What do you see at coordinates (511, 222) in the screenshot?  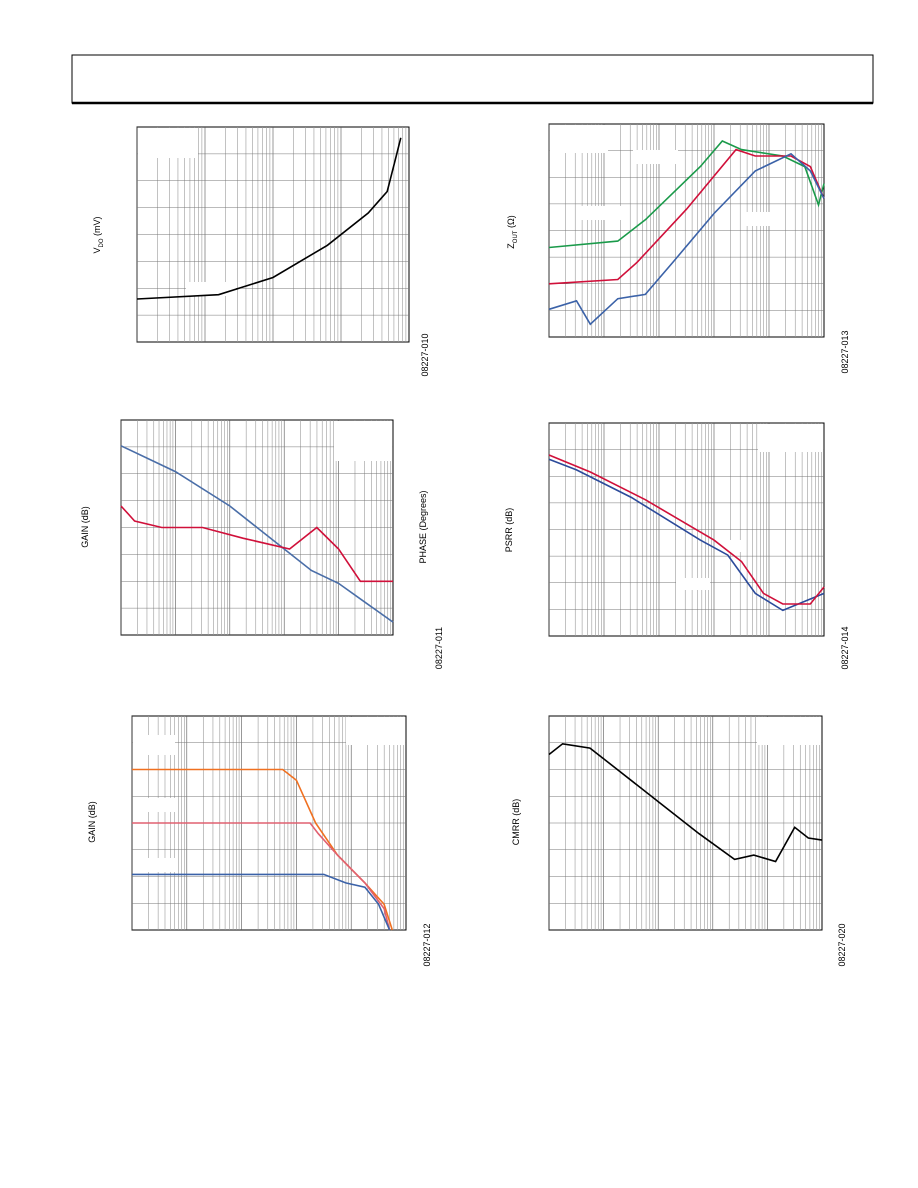 I see `y-label-unit: (Ω)` at bounding box center [511, 222].